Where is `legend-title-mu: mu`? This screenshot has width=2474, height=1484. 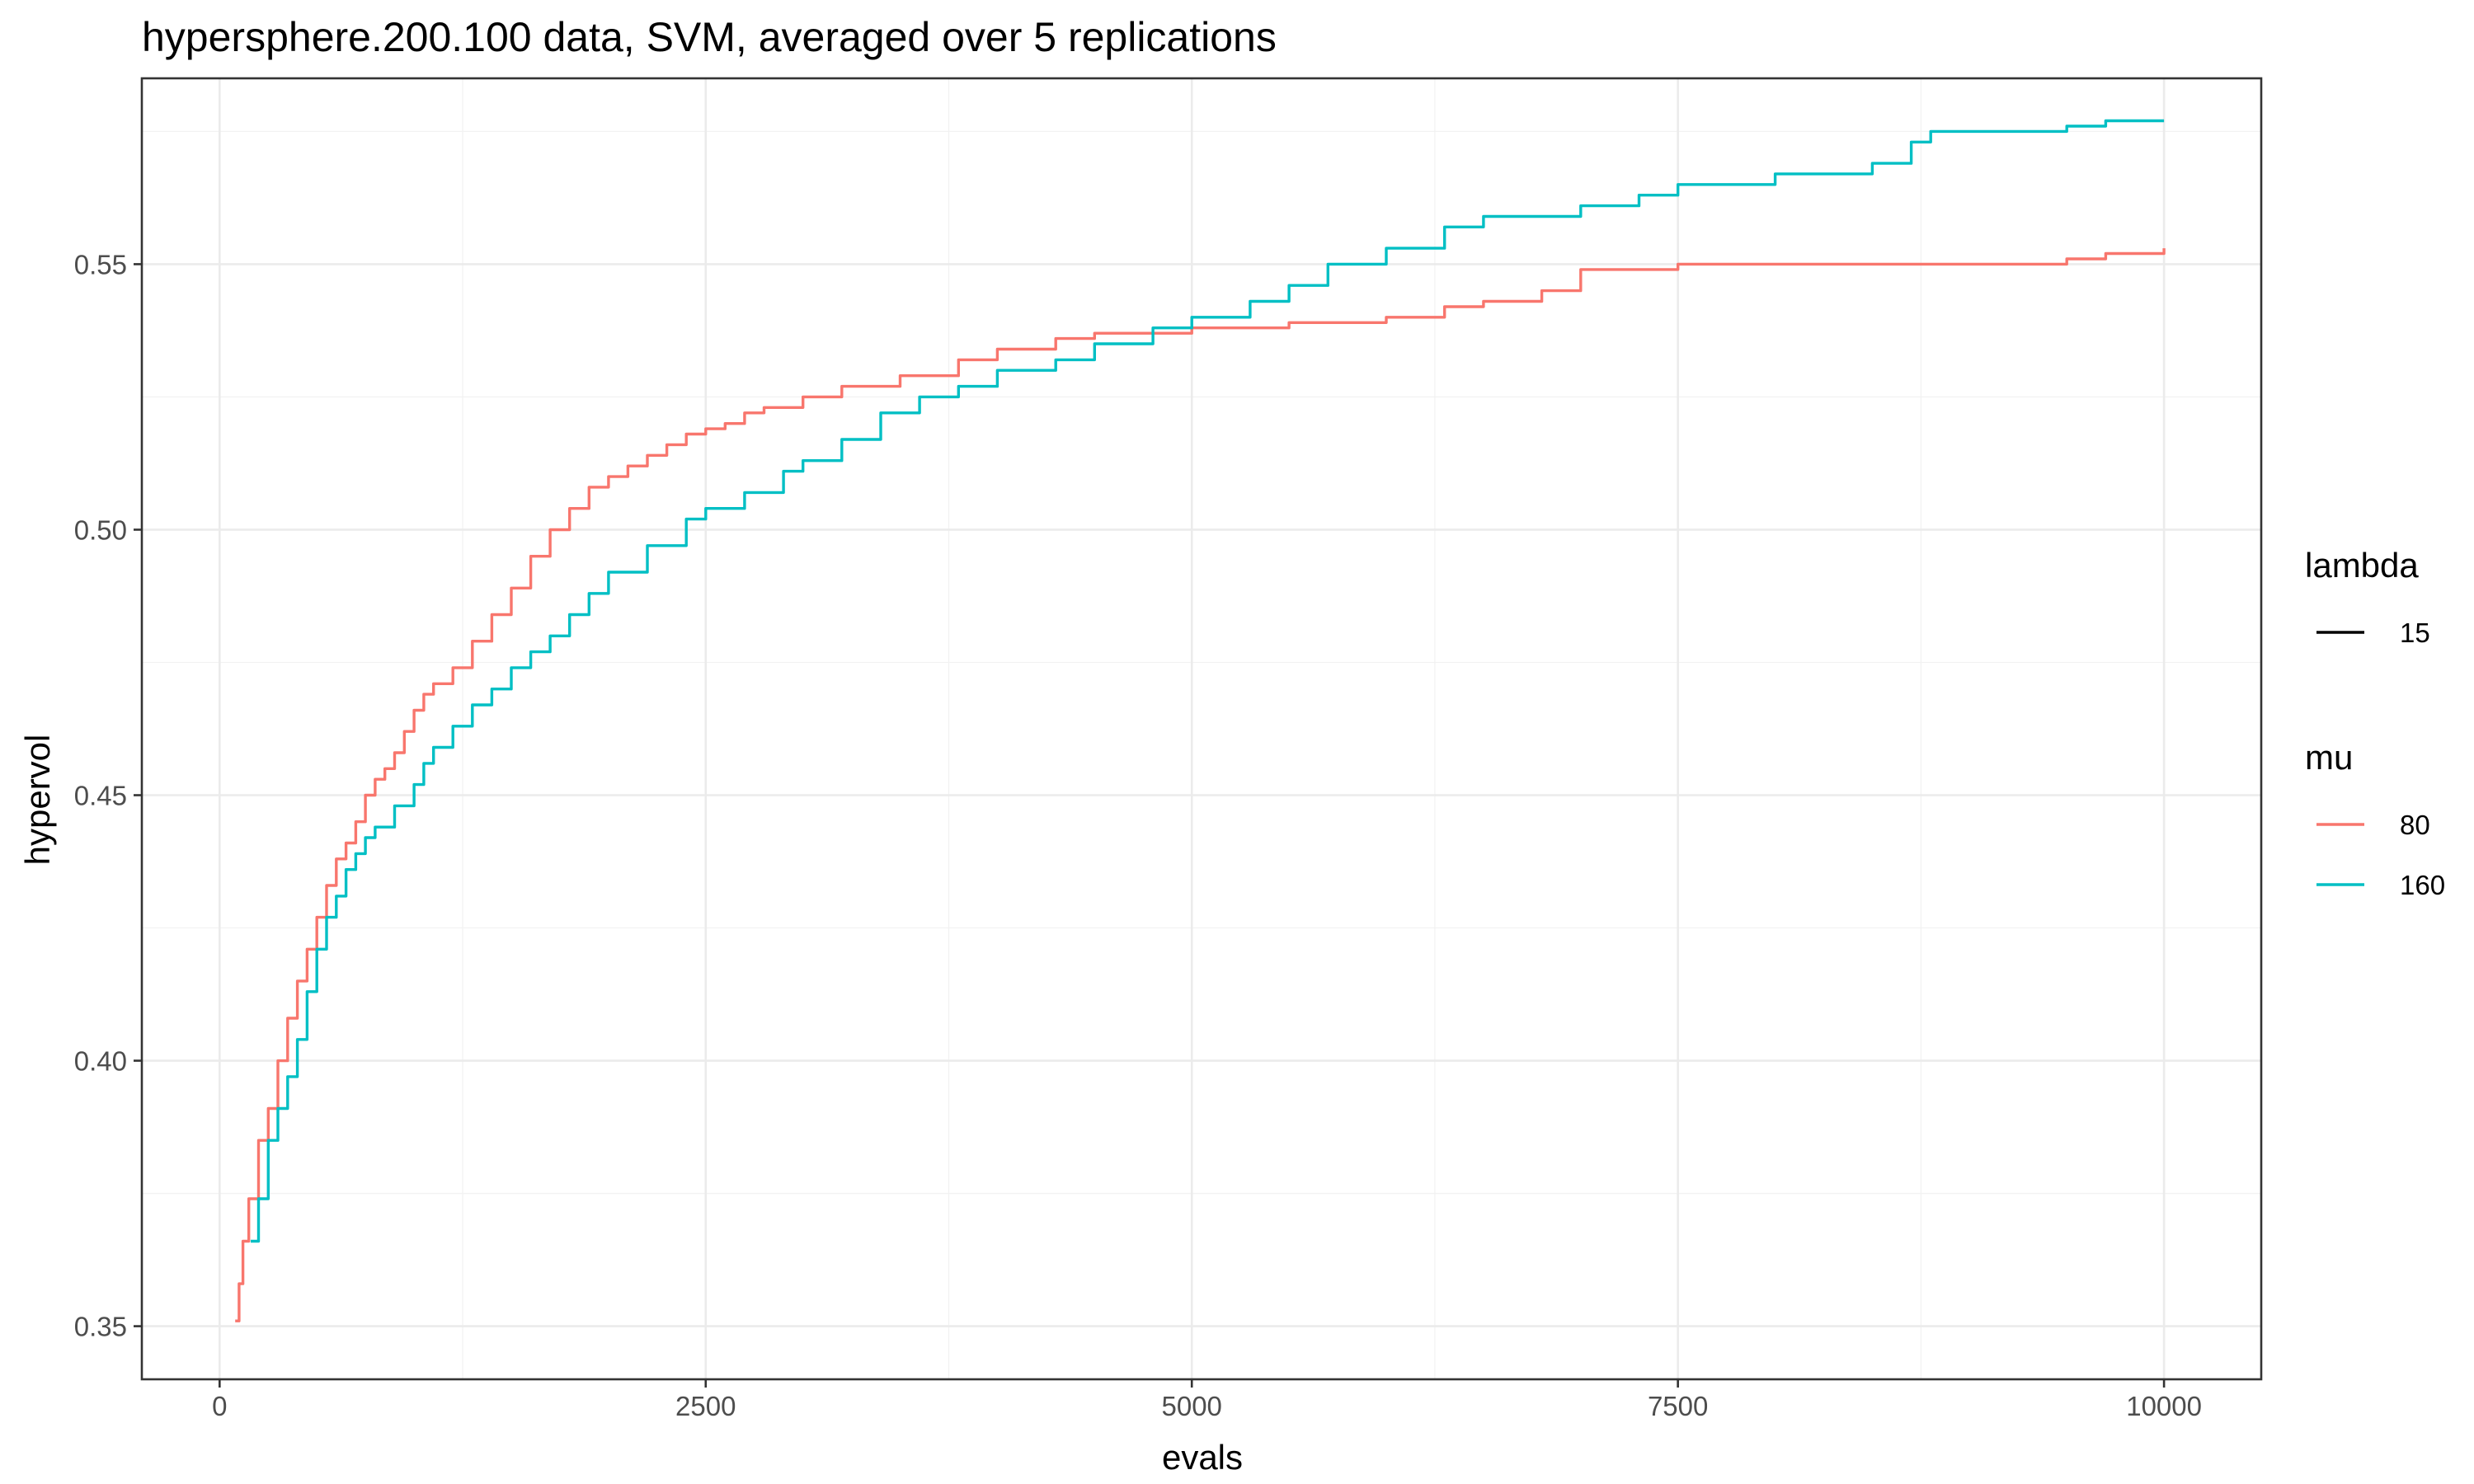
legend-title-mu: mu is located at coordinates (2329, 757).